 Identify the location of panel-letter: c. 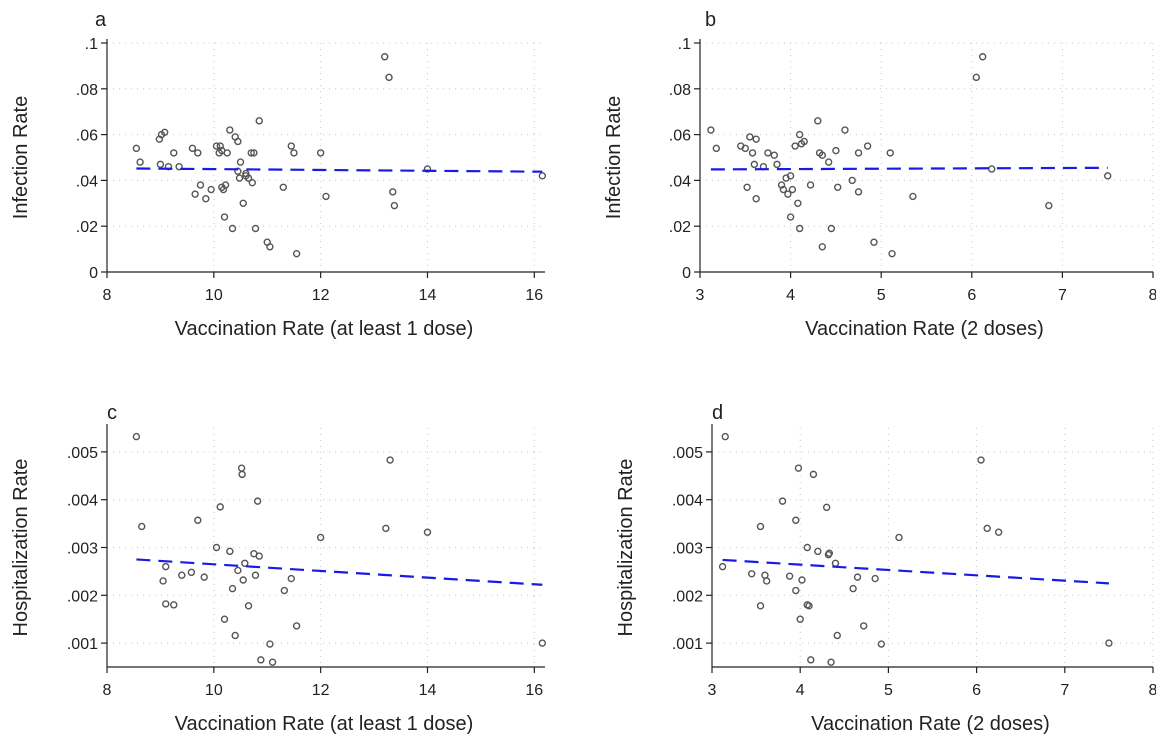
(112, 413).